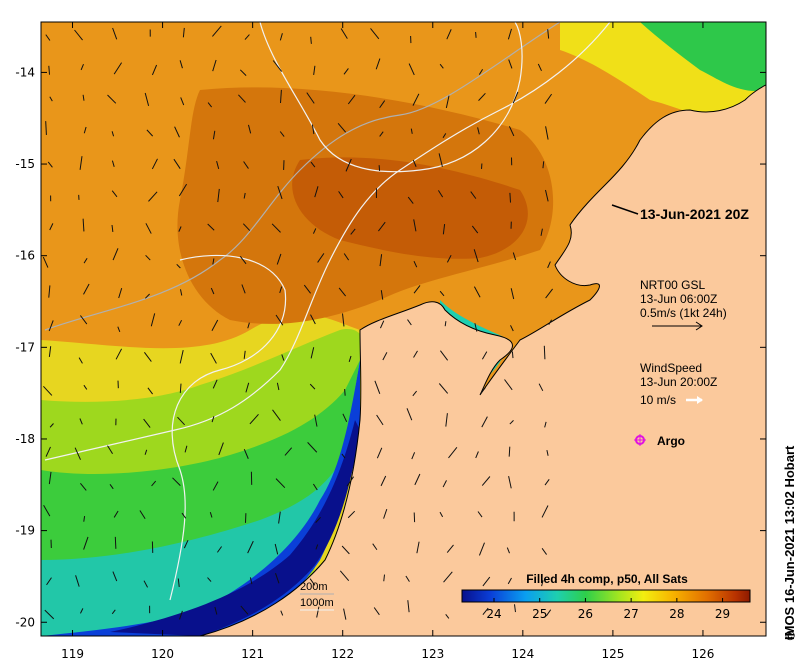 The image size is (809, 672). I want to click on copyright-icon: ©, so click(790, 635).